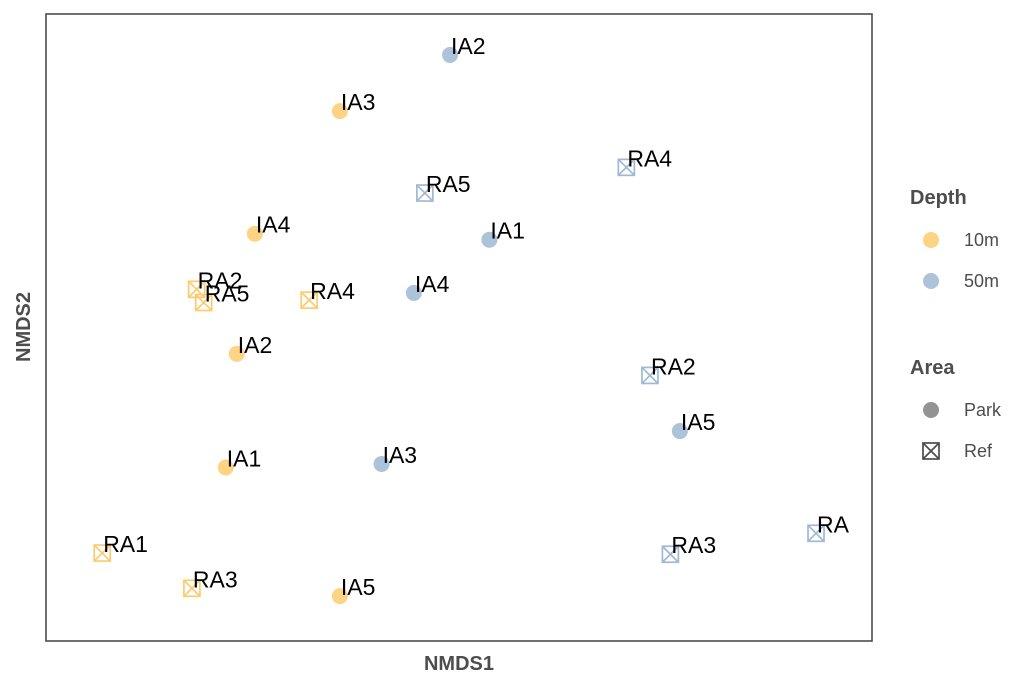 This screenshot has width=1010, height=673. What do you see at coordinates (961, 240) in the screenshot?
I see `legend-entry: 10m` at bounding box center [961, 240].